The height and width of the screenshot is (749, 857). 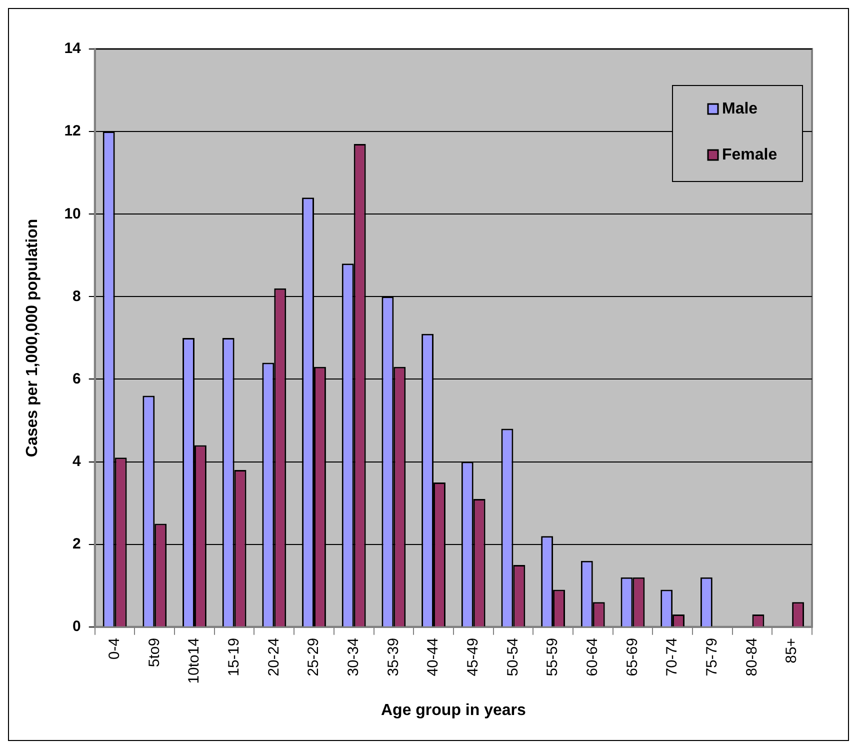 I want to click on x-tick-label: 15-19, so click(x=233, y=657).